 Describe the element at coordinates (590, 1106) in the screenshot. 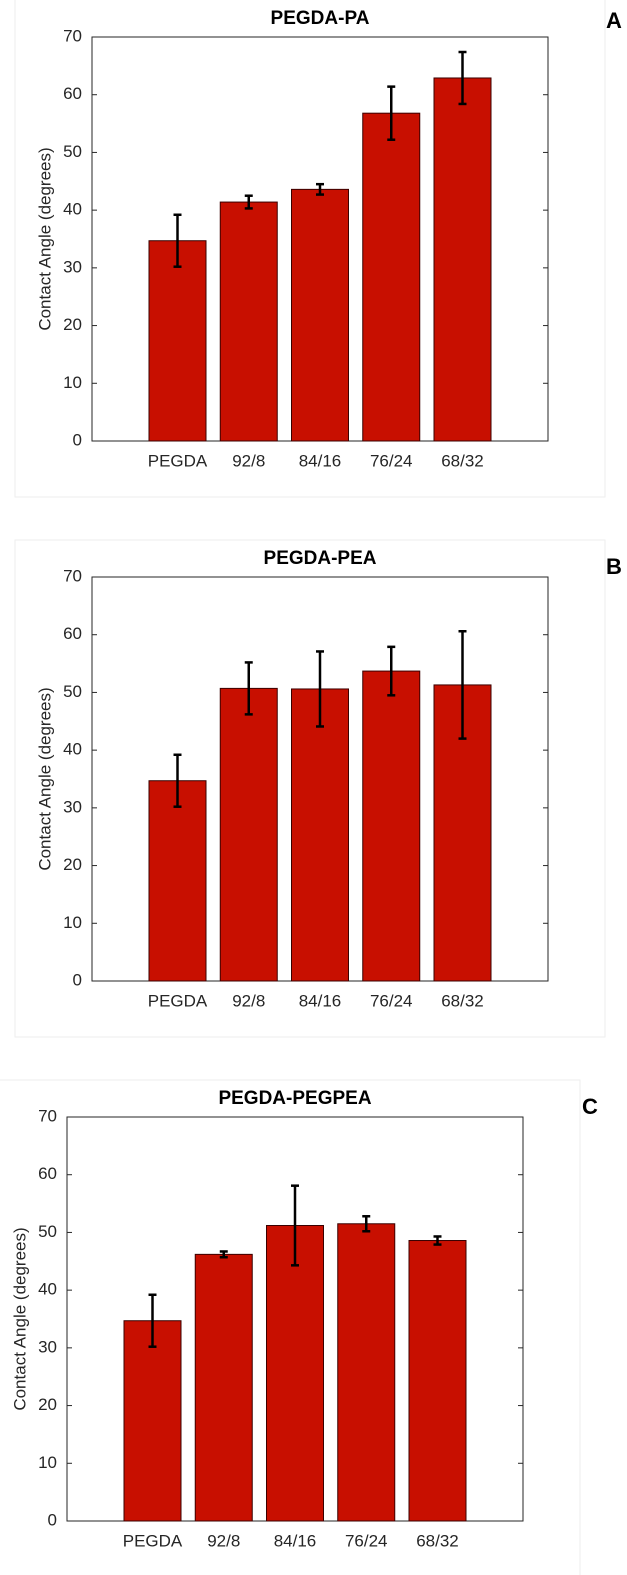

I see `panel-label: C` at that location.